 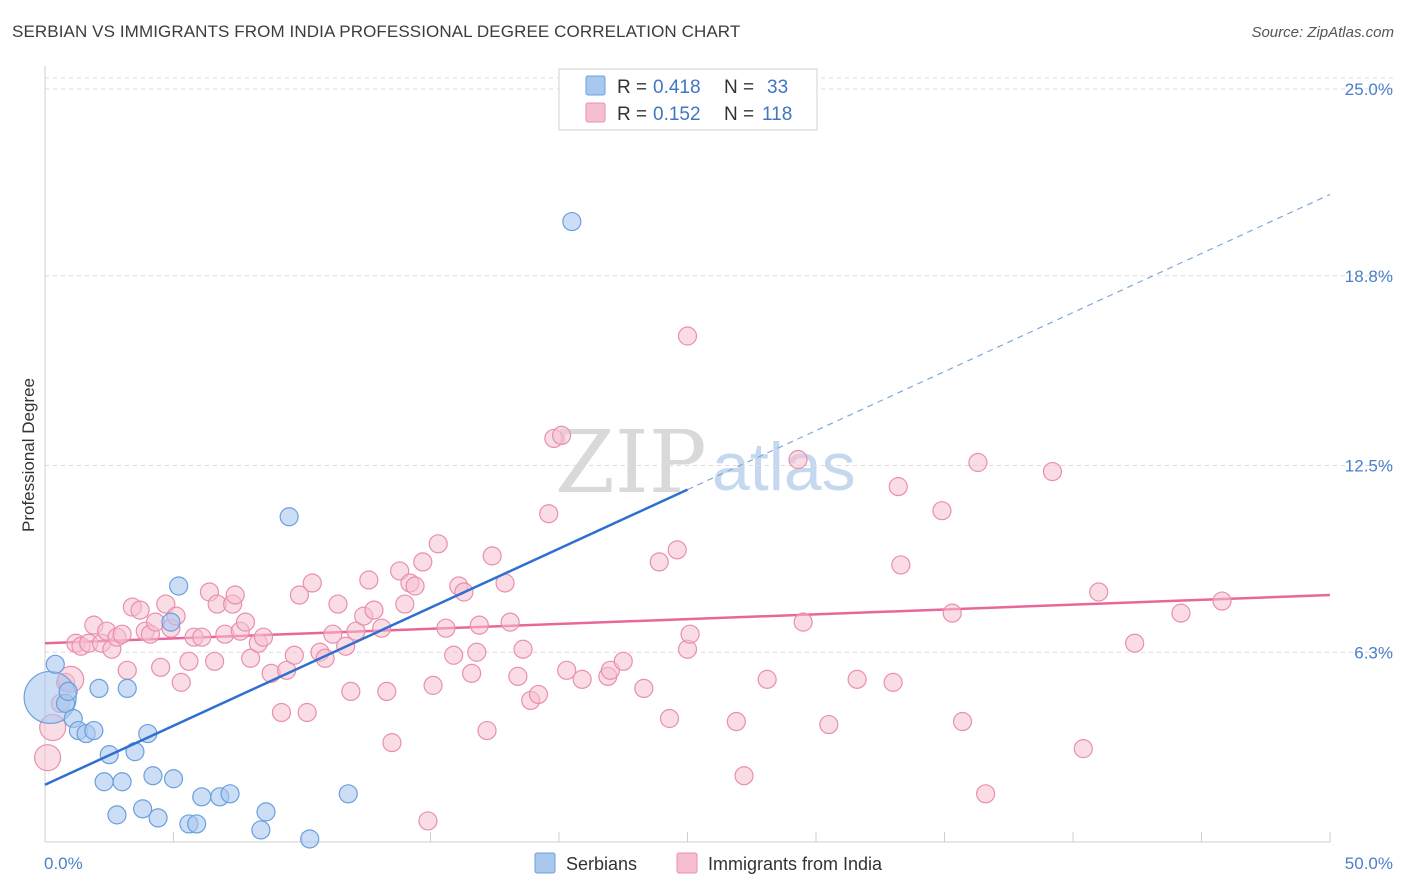 I want to click on legend-r-value-serbians: 0.418, so click(x=677, y=87).